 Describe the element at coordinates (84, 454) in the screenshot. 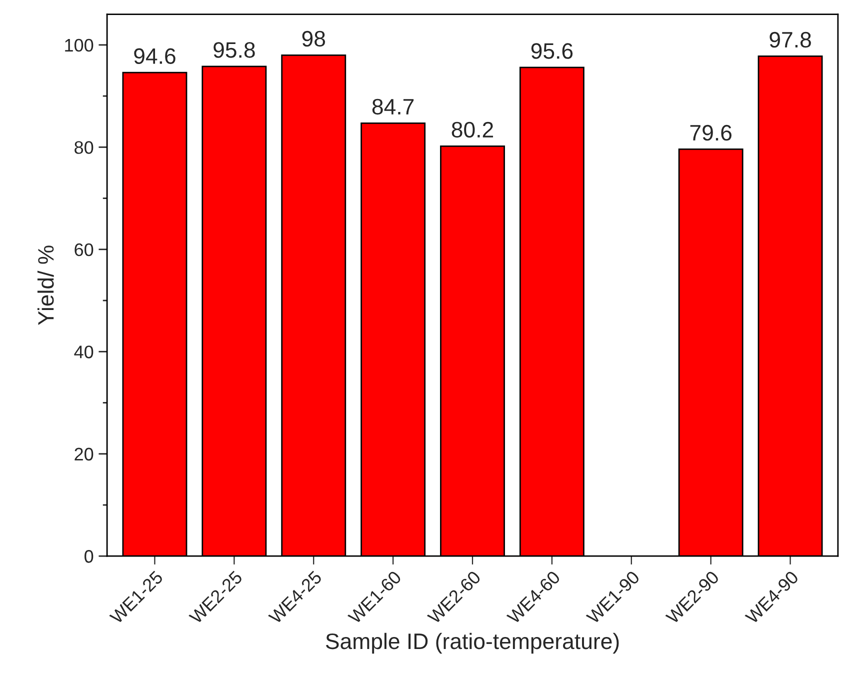

I see `y-tick-label: 20` at that location.